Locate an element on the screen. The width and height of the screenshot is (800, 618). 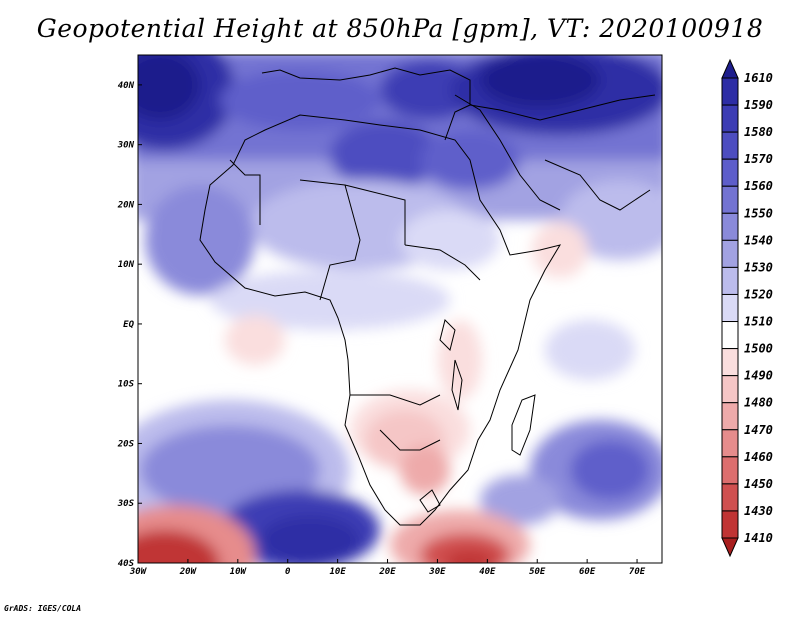
lon-tick-label: 60E is located at coordinates (587, 572).